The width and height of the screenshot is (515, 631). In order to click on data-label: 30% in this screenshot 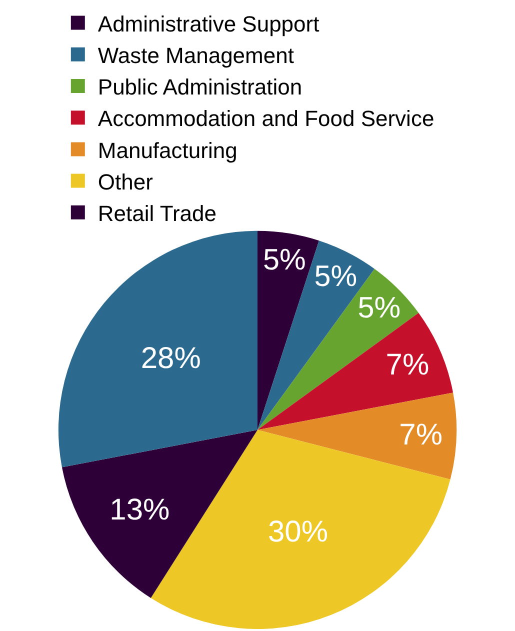, I will do `click(298, 532)`.